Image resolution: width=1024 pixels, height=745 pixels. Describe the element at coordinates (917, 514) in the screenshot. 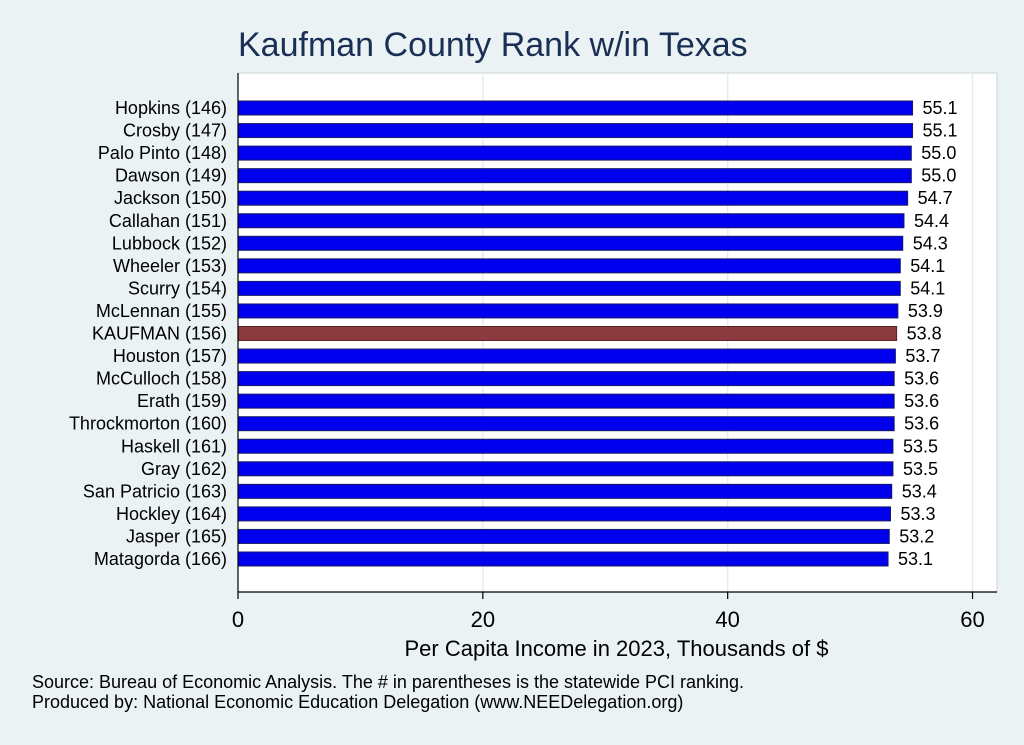

I see `data-label: 53.3` at that location.